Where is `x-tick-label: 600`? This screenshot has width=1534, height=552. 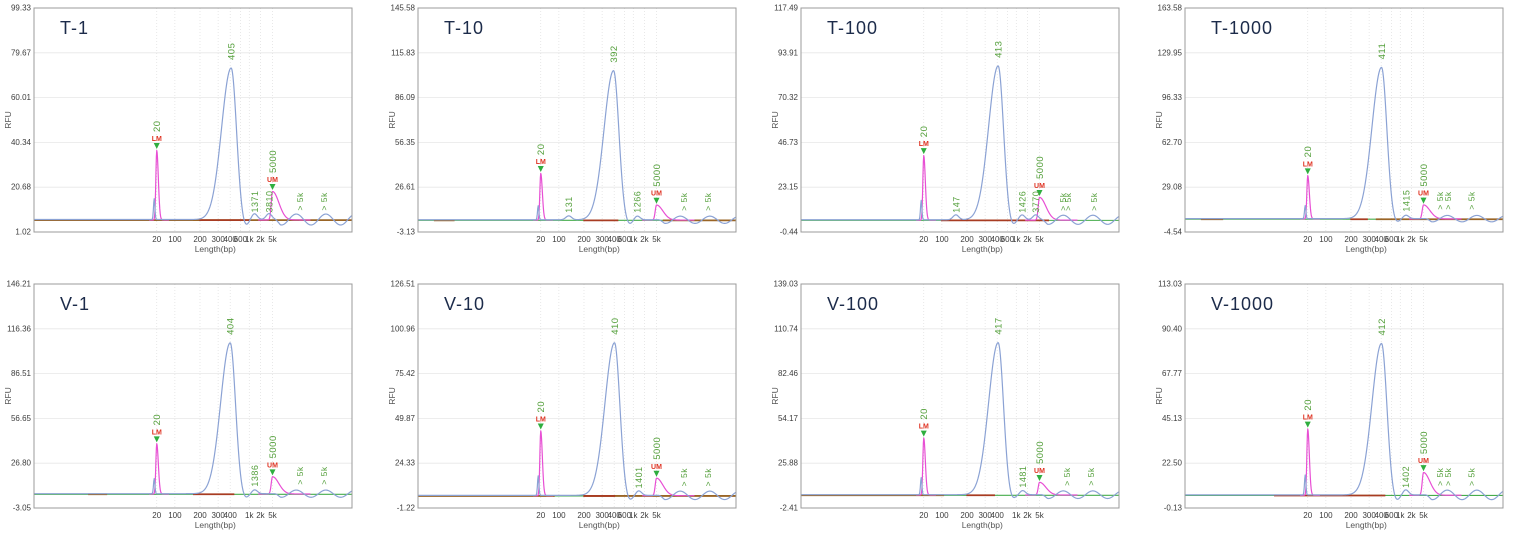
x-tick-label: 600 is located at coordinates (624, 515).